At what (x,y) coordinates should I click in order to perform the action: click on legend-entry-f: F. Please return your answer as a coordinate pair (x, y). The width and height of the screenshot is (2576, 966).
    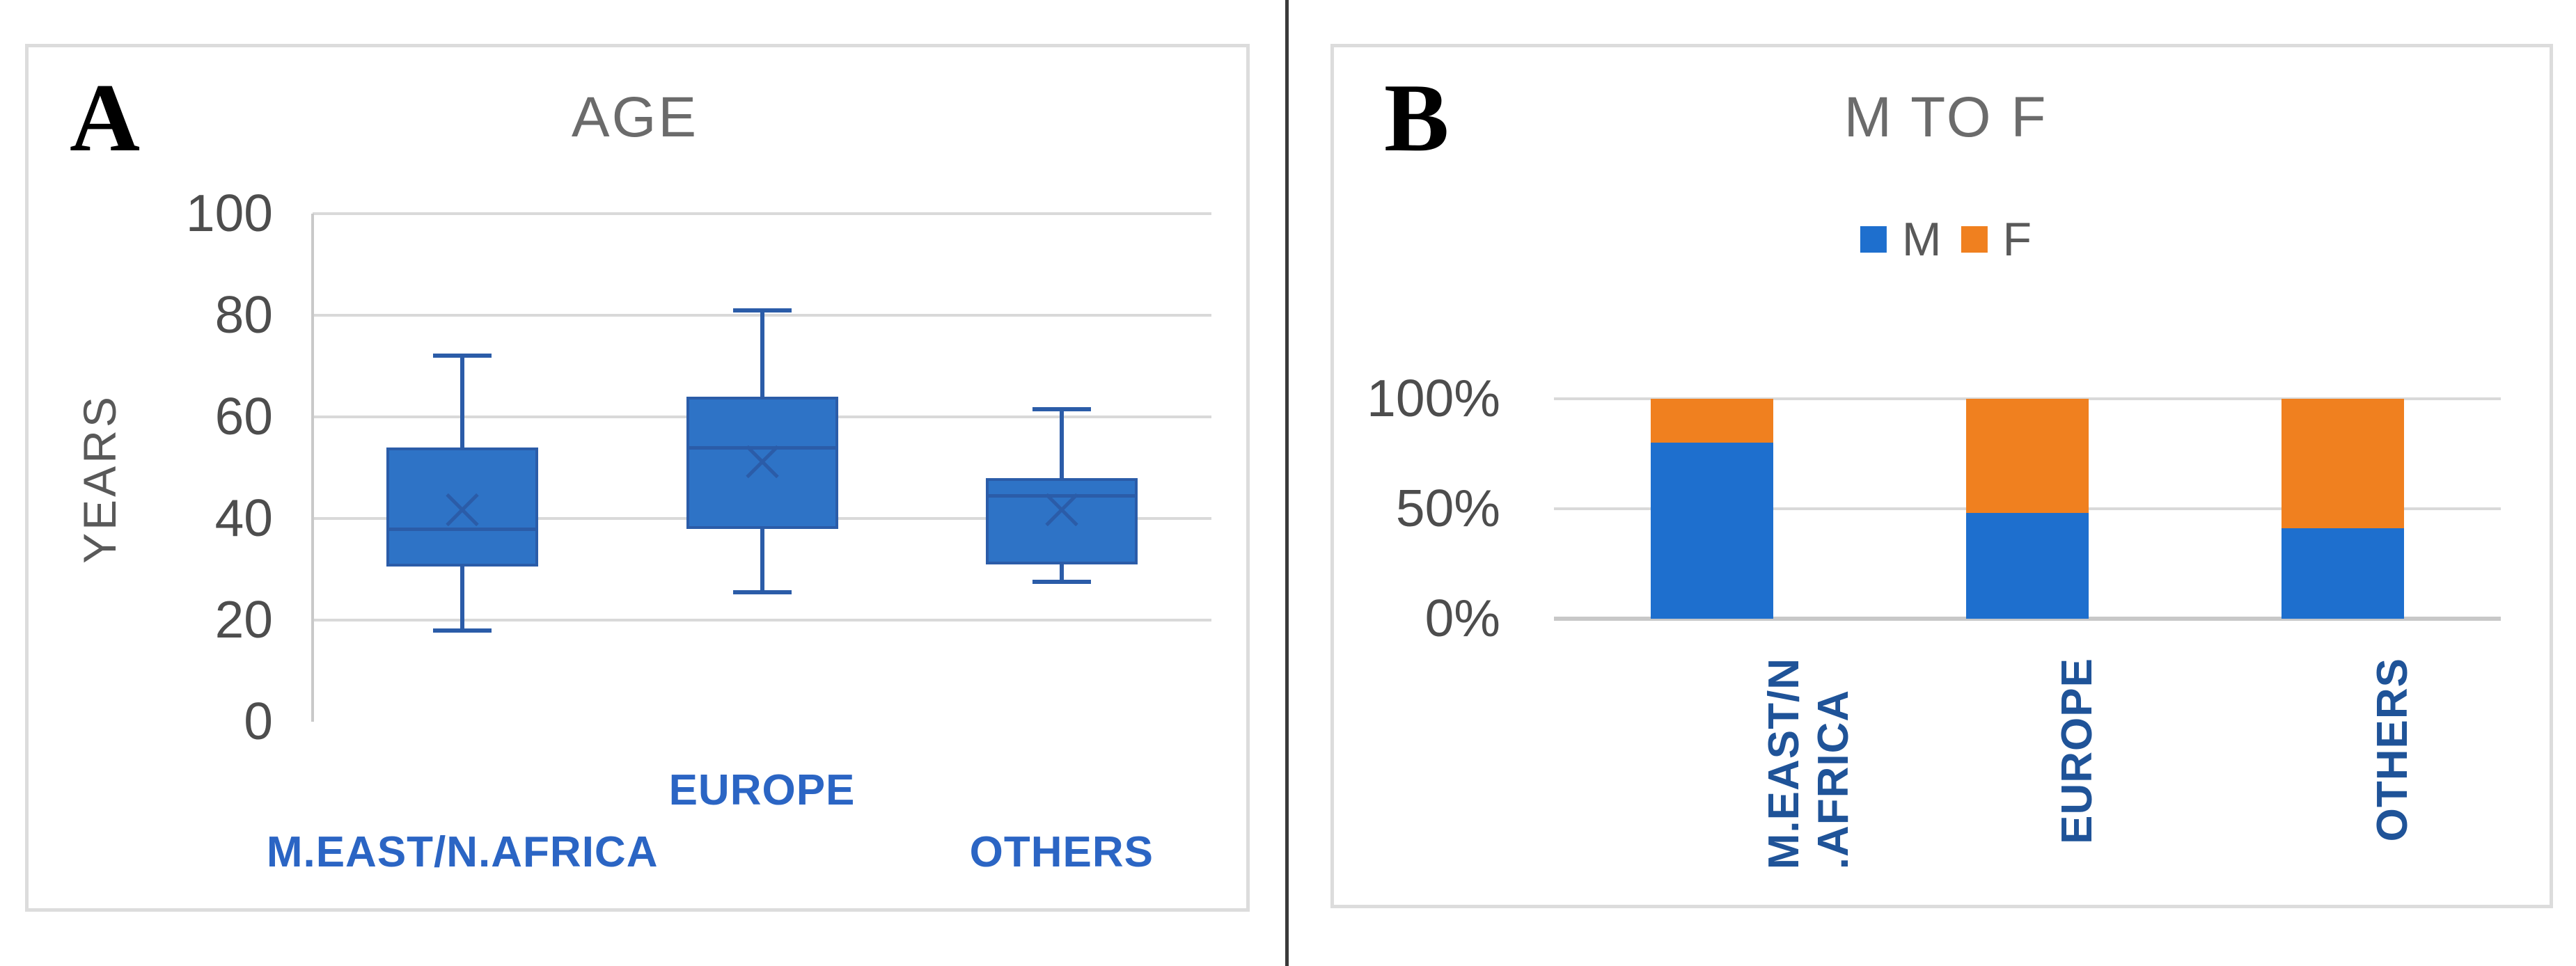
    Looking at the image, I should click on (1996, 239).